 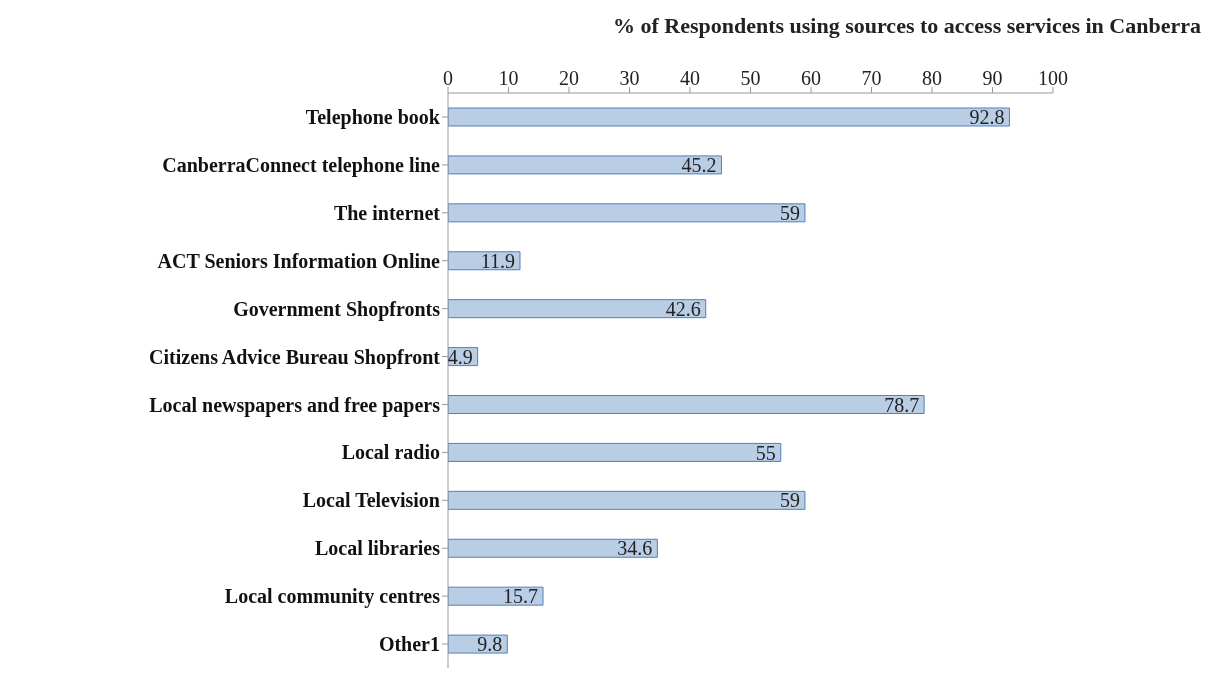 I want to click on y-tick-label: Local community centres, so click(x=332, y=597).